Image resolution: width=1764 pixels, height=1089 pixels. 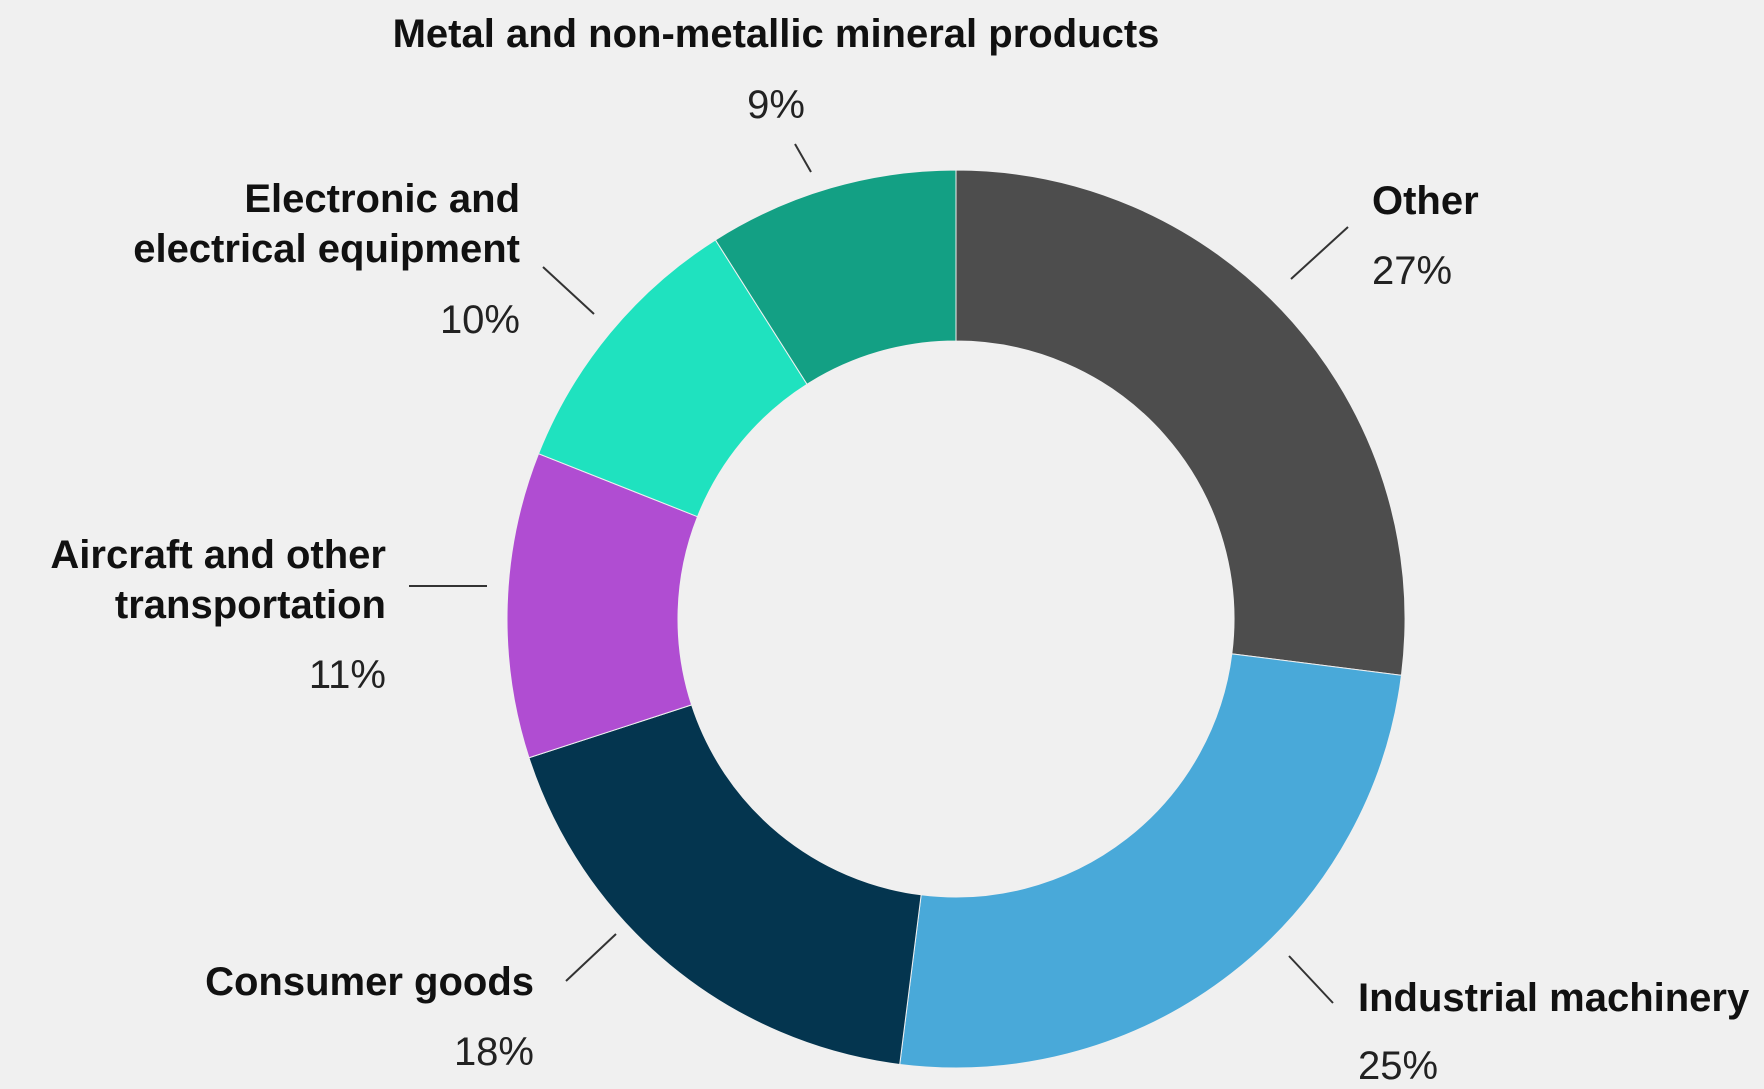 What do you see at coordinates (1412, 271) in the screenshot?
I see `slice-value-other: 27%` at bounding box center [1412, 271].